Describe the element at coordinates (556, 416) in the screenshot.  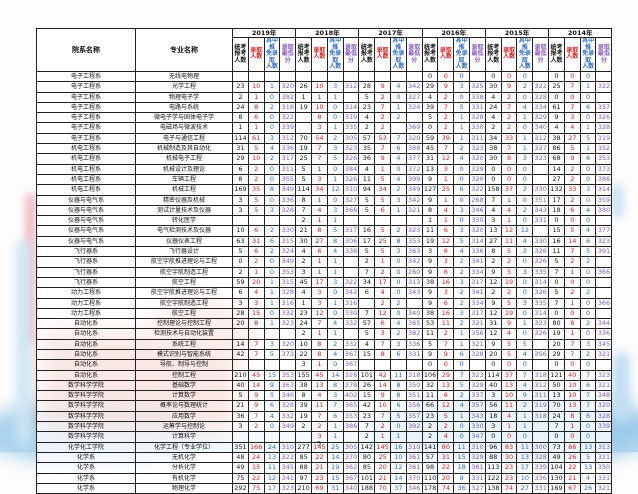
I see `value-cell: 24` at that location.